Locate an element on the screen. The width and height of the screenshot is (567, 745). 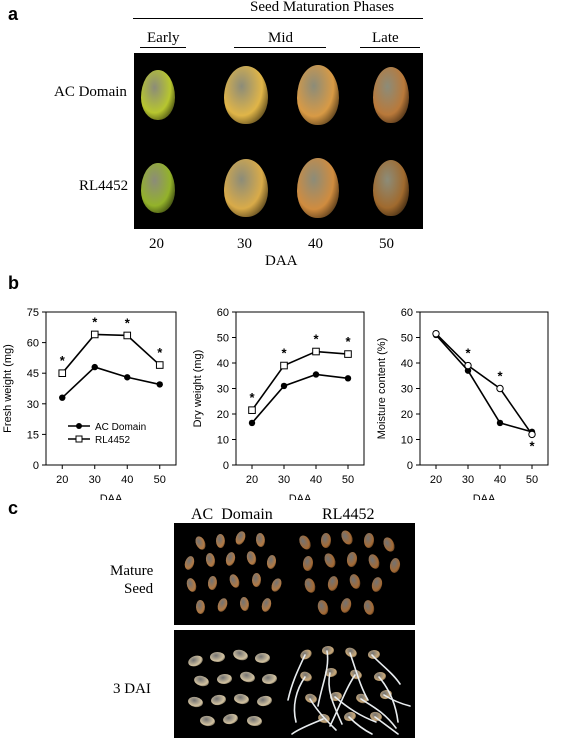
phase-rule-late is located at coordinates (390, 47).